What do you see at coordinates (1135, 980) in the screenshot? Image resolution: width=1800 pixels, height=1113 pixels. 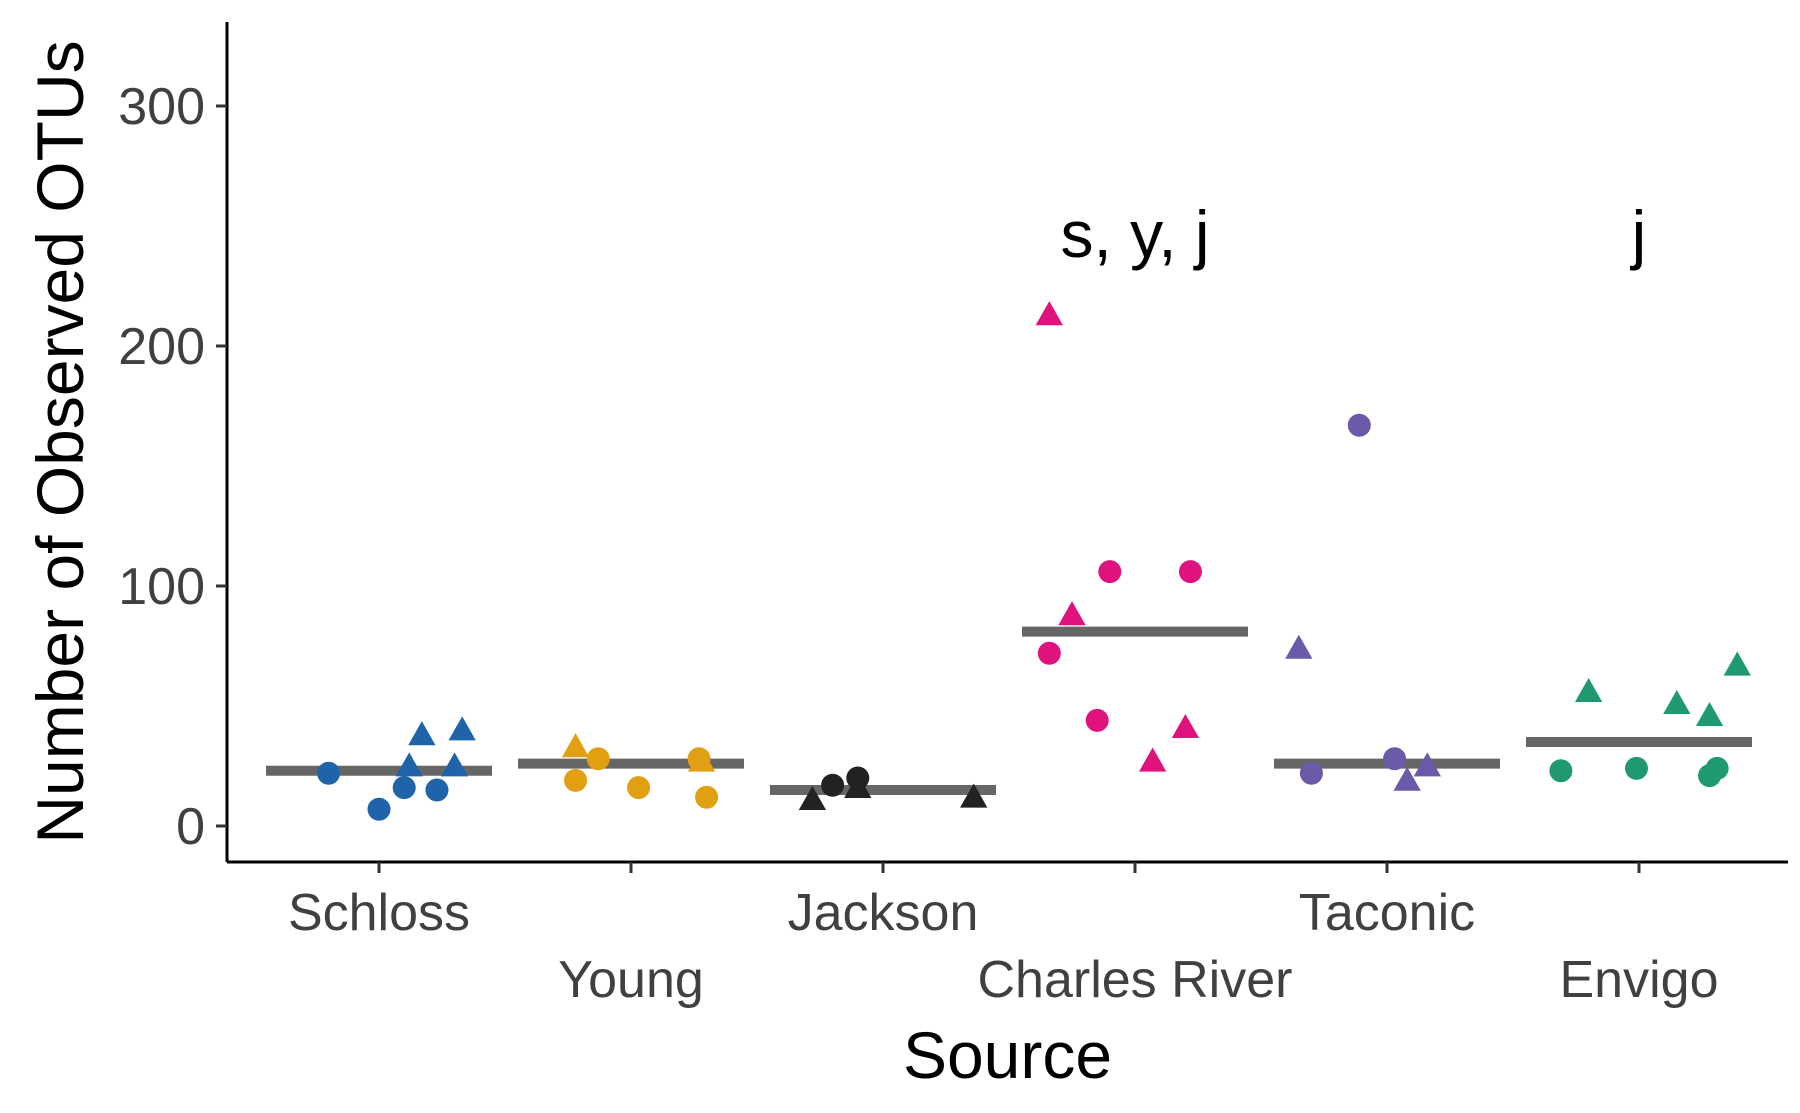 I see `x-tick-label-charles-river: Charles River` at bounding box center [1135, 980].